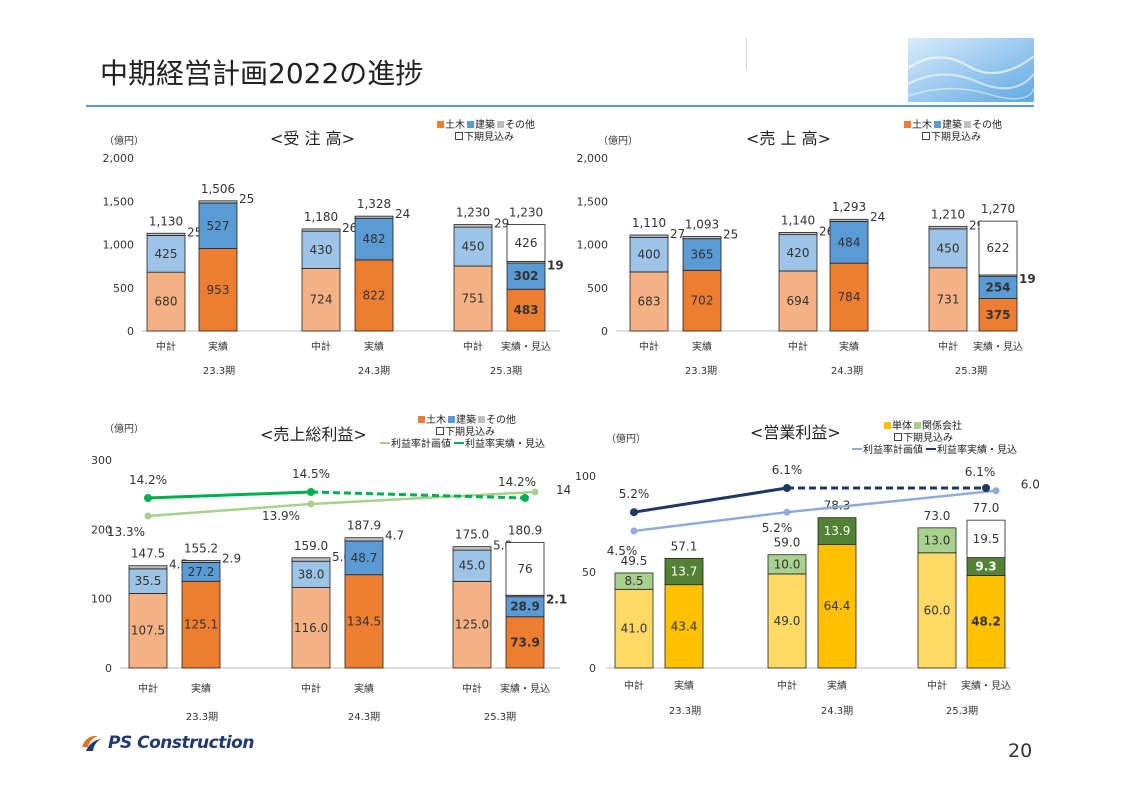 The image size is (1123, 793). What do you see at coordinates (634, 494) in the screenshot?
I see `margin-actual-label: 5.2%` at bounding box center [634, 494].